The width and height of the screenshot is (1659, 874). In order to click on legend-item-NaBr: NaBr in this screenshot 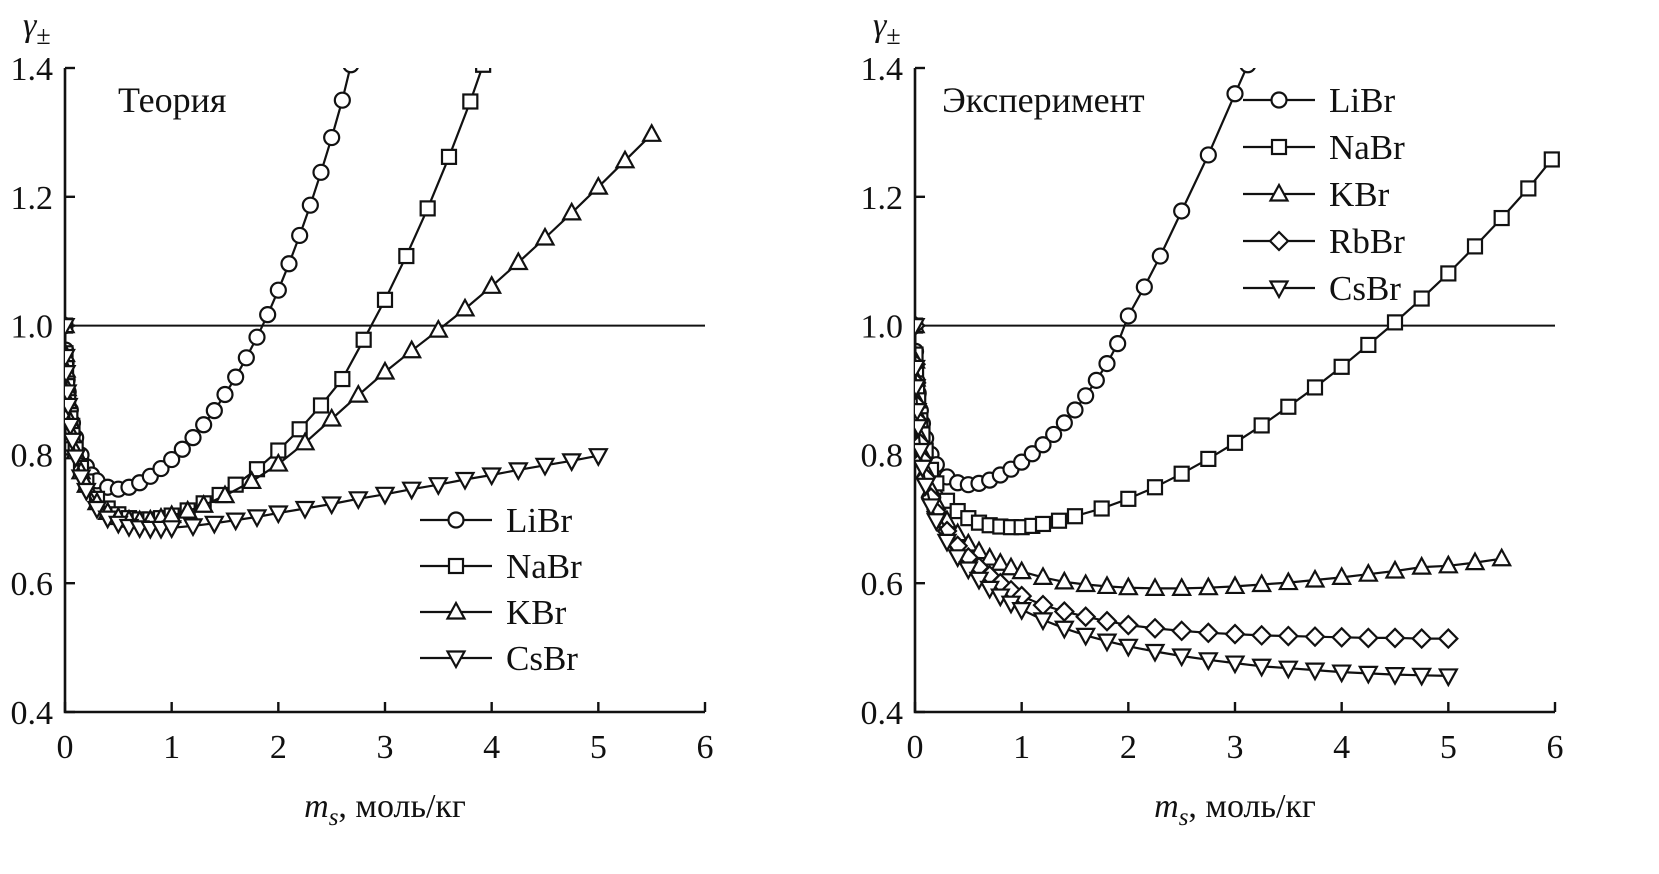, I will do `click(1324, 147)`.